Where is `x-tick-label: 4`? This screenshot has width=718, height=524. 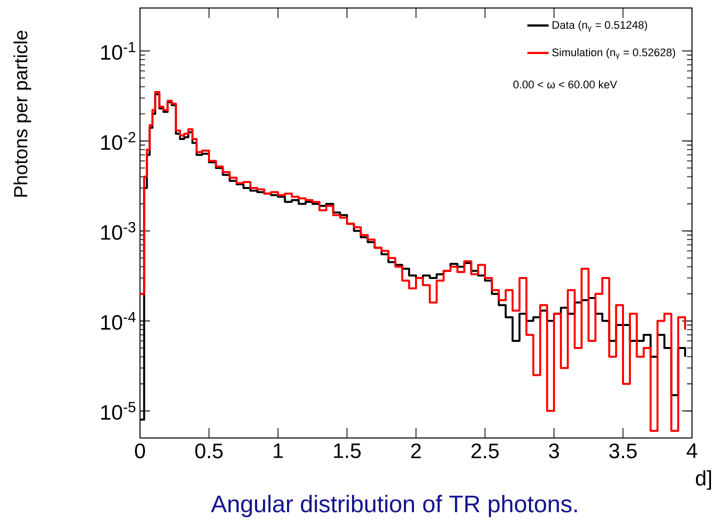
x-tick-label: 4 is located at coordinates (692, 451).